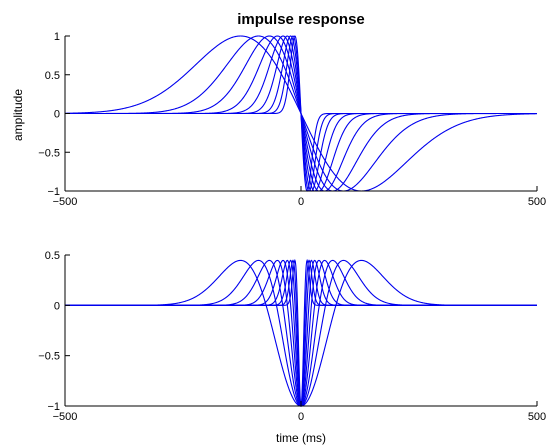  I want to click on chart-title: impulse response, so click(301, 19).